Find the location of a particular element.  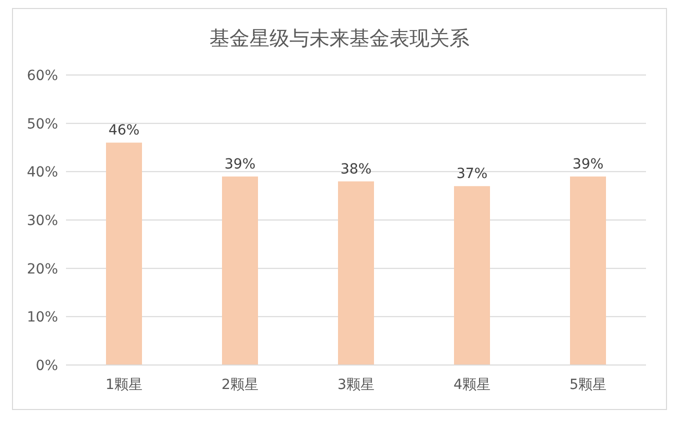

y-tick-label: 20% is located at coordinates (42, 269).